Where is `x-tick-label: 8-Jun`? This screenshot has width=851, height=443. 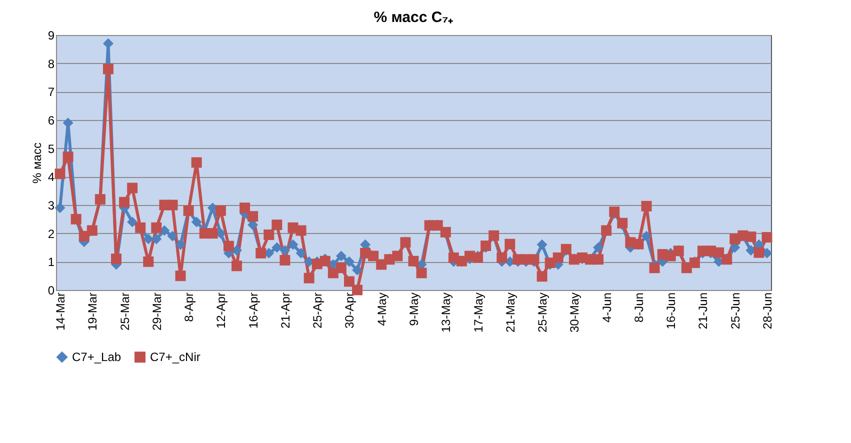
x-tick-label: 8-Jun is located at coordinates (639, 307).